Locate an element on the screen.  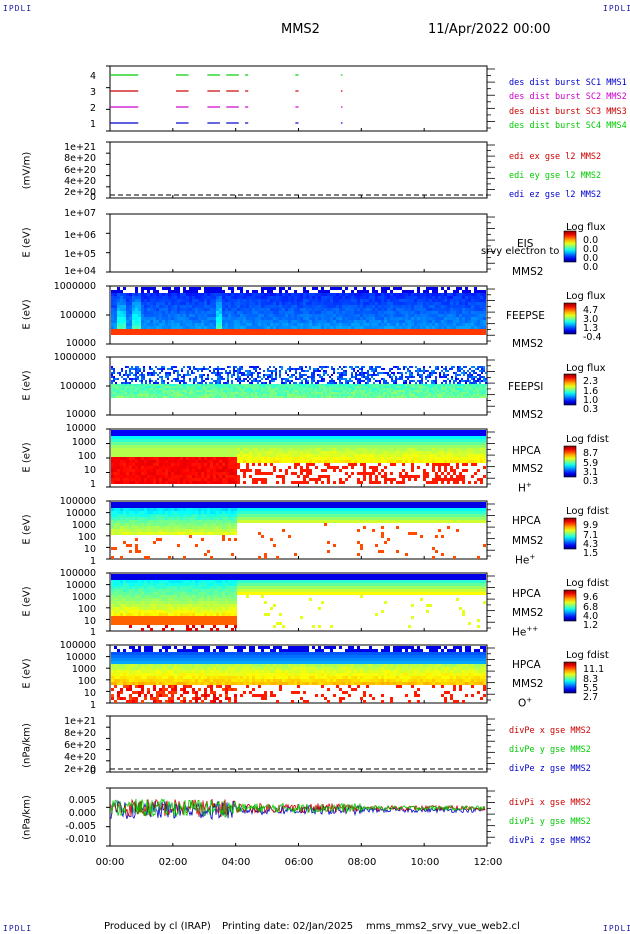
inst-feepse: FEEPSE is located at coordinates (525, 316).